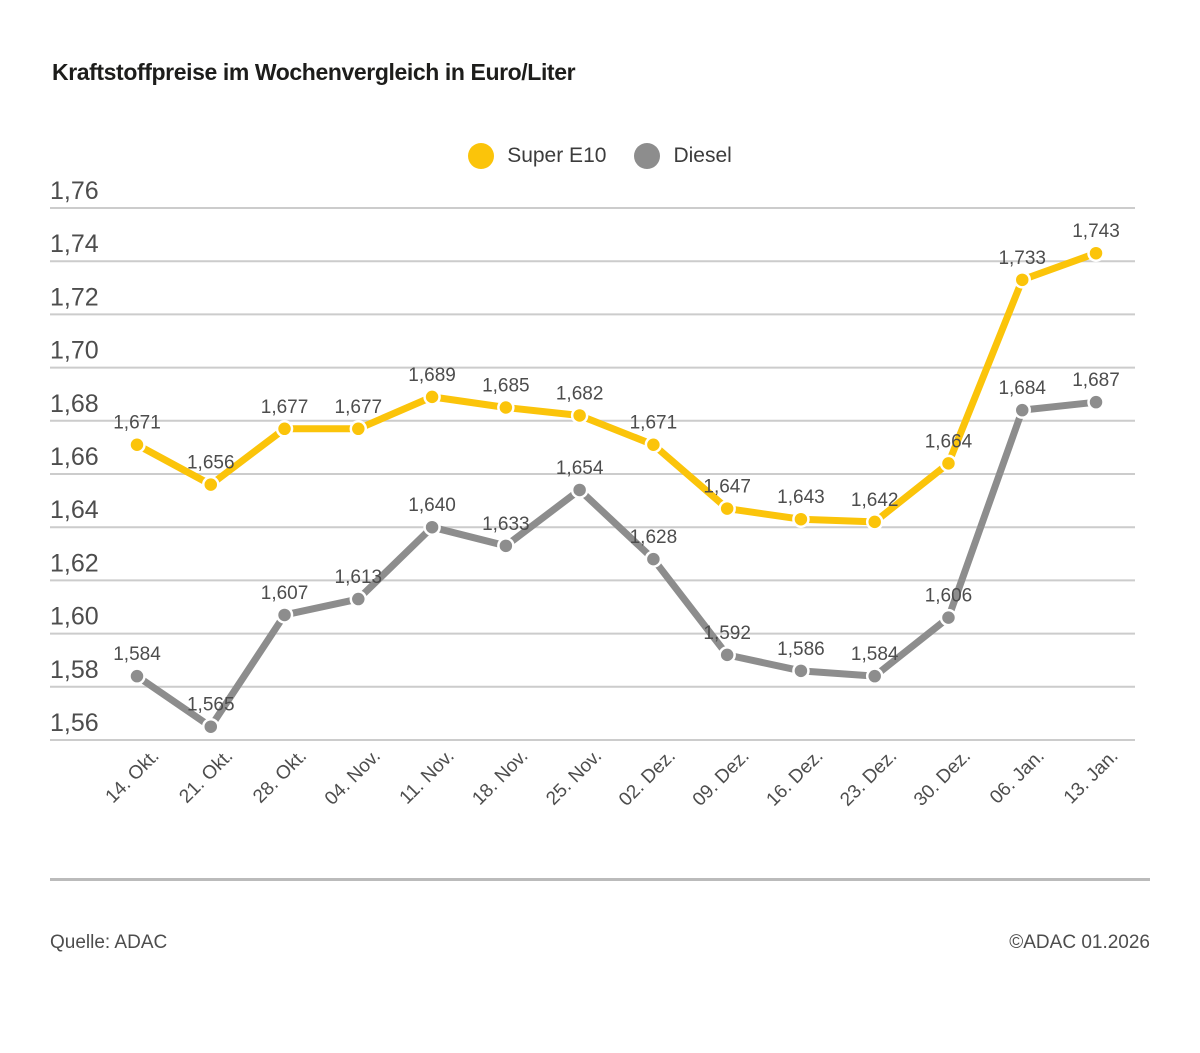 This screenshot has height=1053, width=1200. Describe the element at coordinates (654, 537) in the screenshot. I see `value-label: 1,628` at that location.